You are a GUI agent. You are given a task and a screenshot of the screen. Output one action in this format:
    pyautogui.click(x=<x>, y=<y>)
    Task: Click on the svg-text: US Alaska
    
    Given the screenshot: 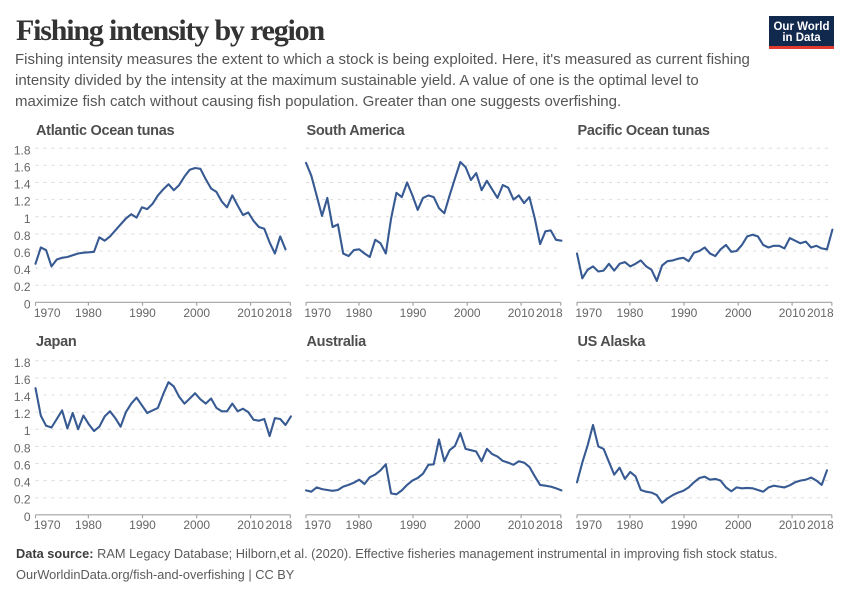 What is the action you would take?
    pyautogui.click(x=612, y=342)
    